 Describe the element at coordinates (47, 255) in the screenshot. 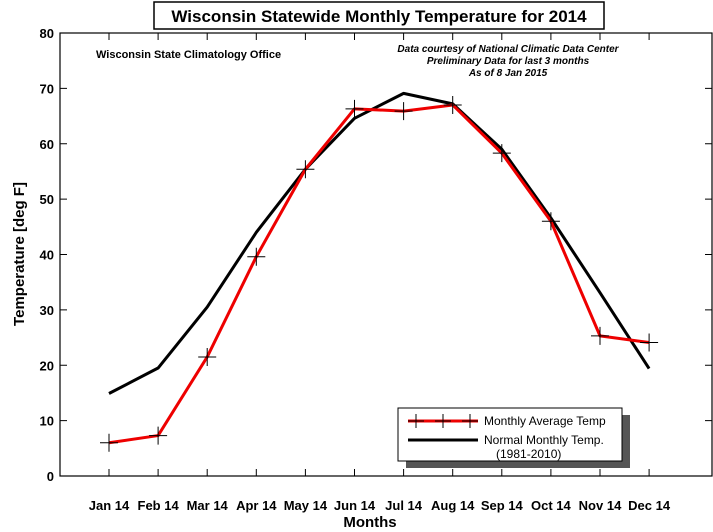

I see `y-tick-label: 40` at that location.